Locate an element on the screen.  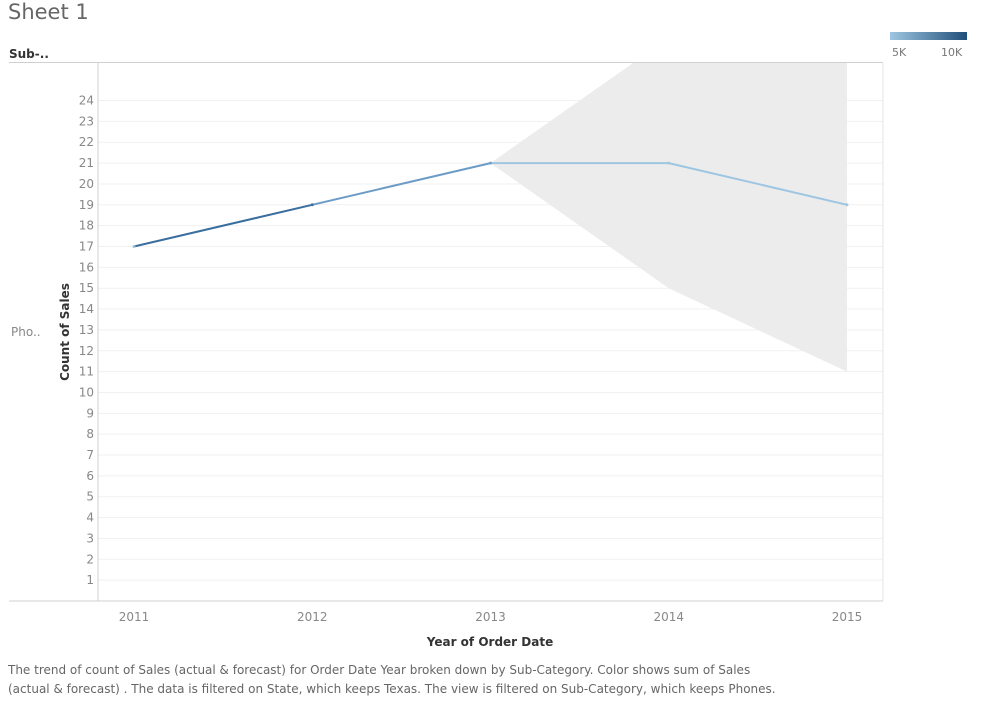
row-label-phones: Pho.. is located at coordinates (26, 332).